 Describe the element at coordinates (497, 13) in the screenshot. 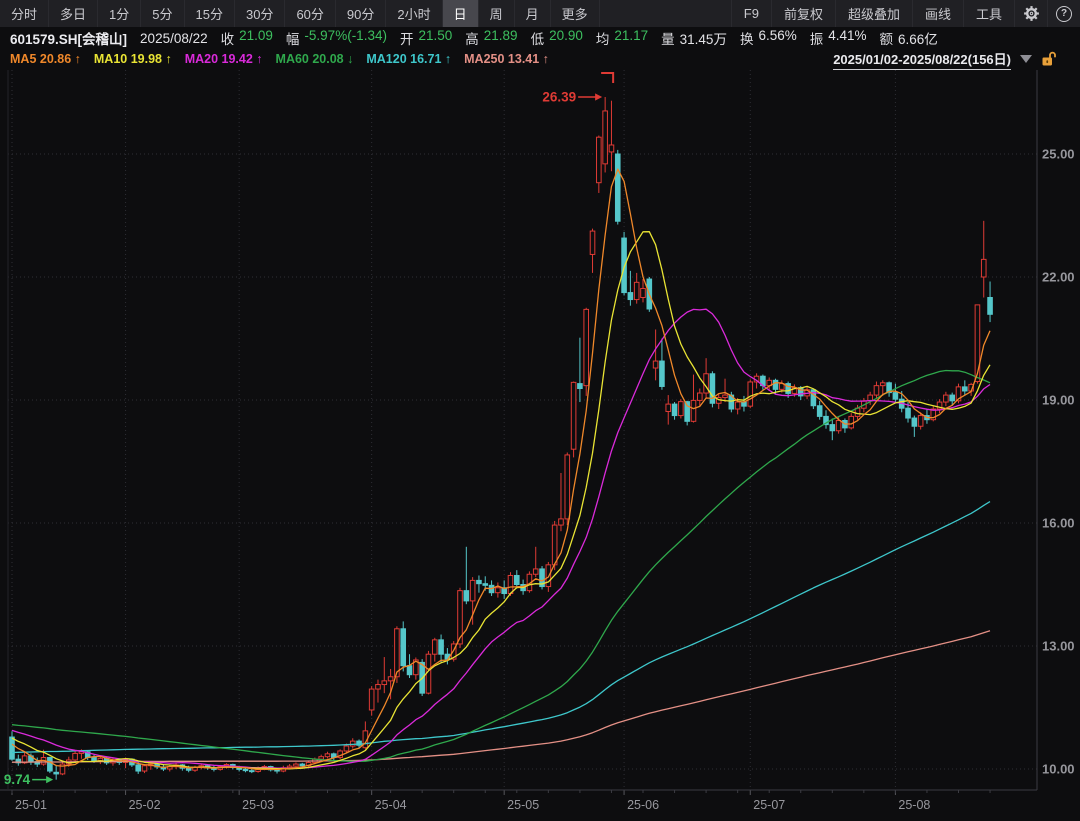

I see `period-tab-10: 周` at that location.